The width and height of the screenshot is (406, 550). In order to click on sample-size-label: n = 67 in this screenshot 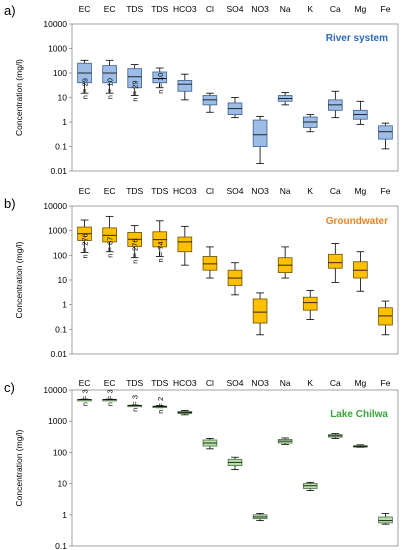, I will do `click(110, 247)`.